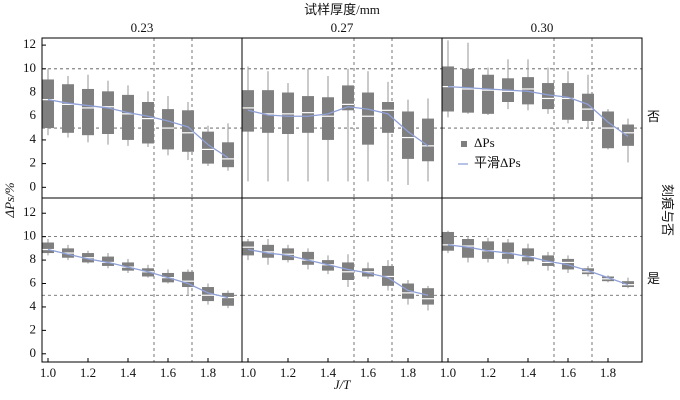 The image size is (680, 400). What do you see at coordinates (342, 9) in the screenshot?
I see `figure-title: 试样厚度/mm` at bounding box center [342, 9].